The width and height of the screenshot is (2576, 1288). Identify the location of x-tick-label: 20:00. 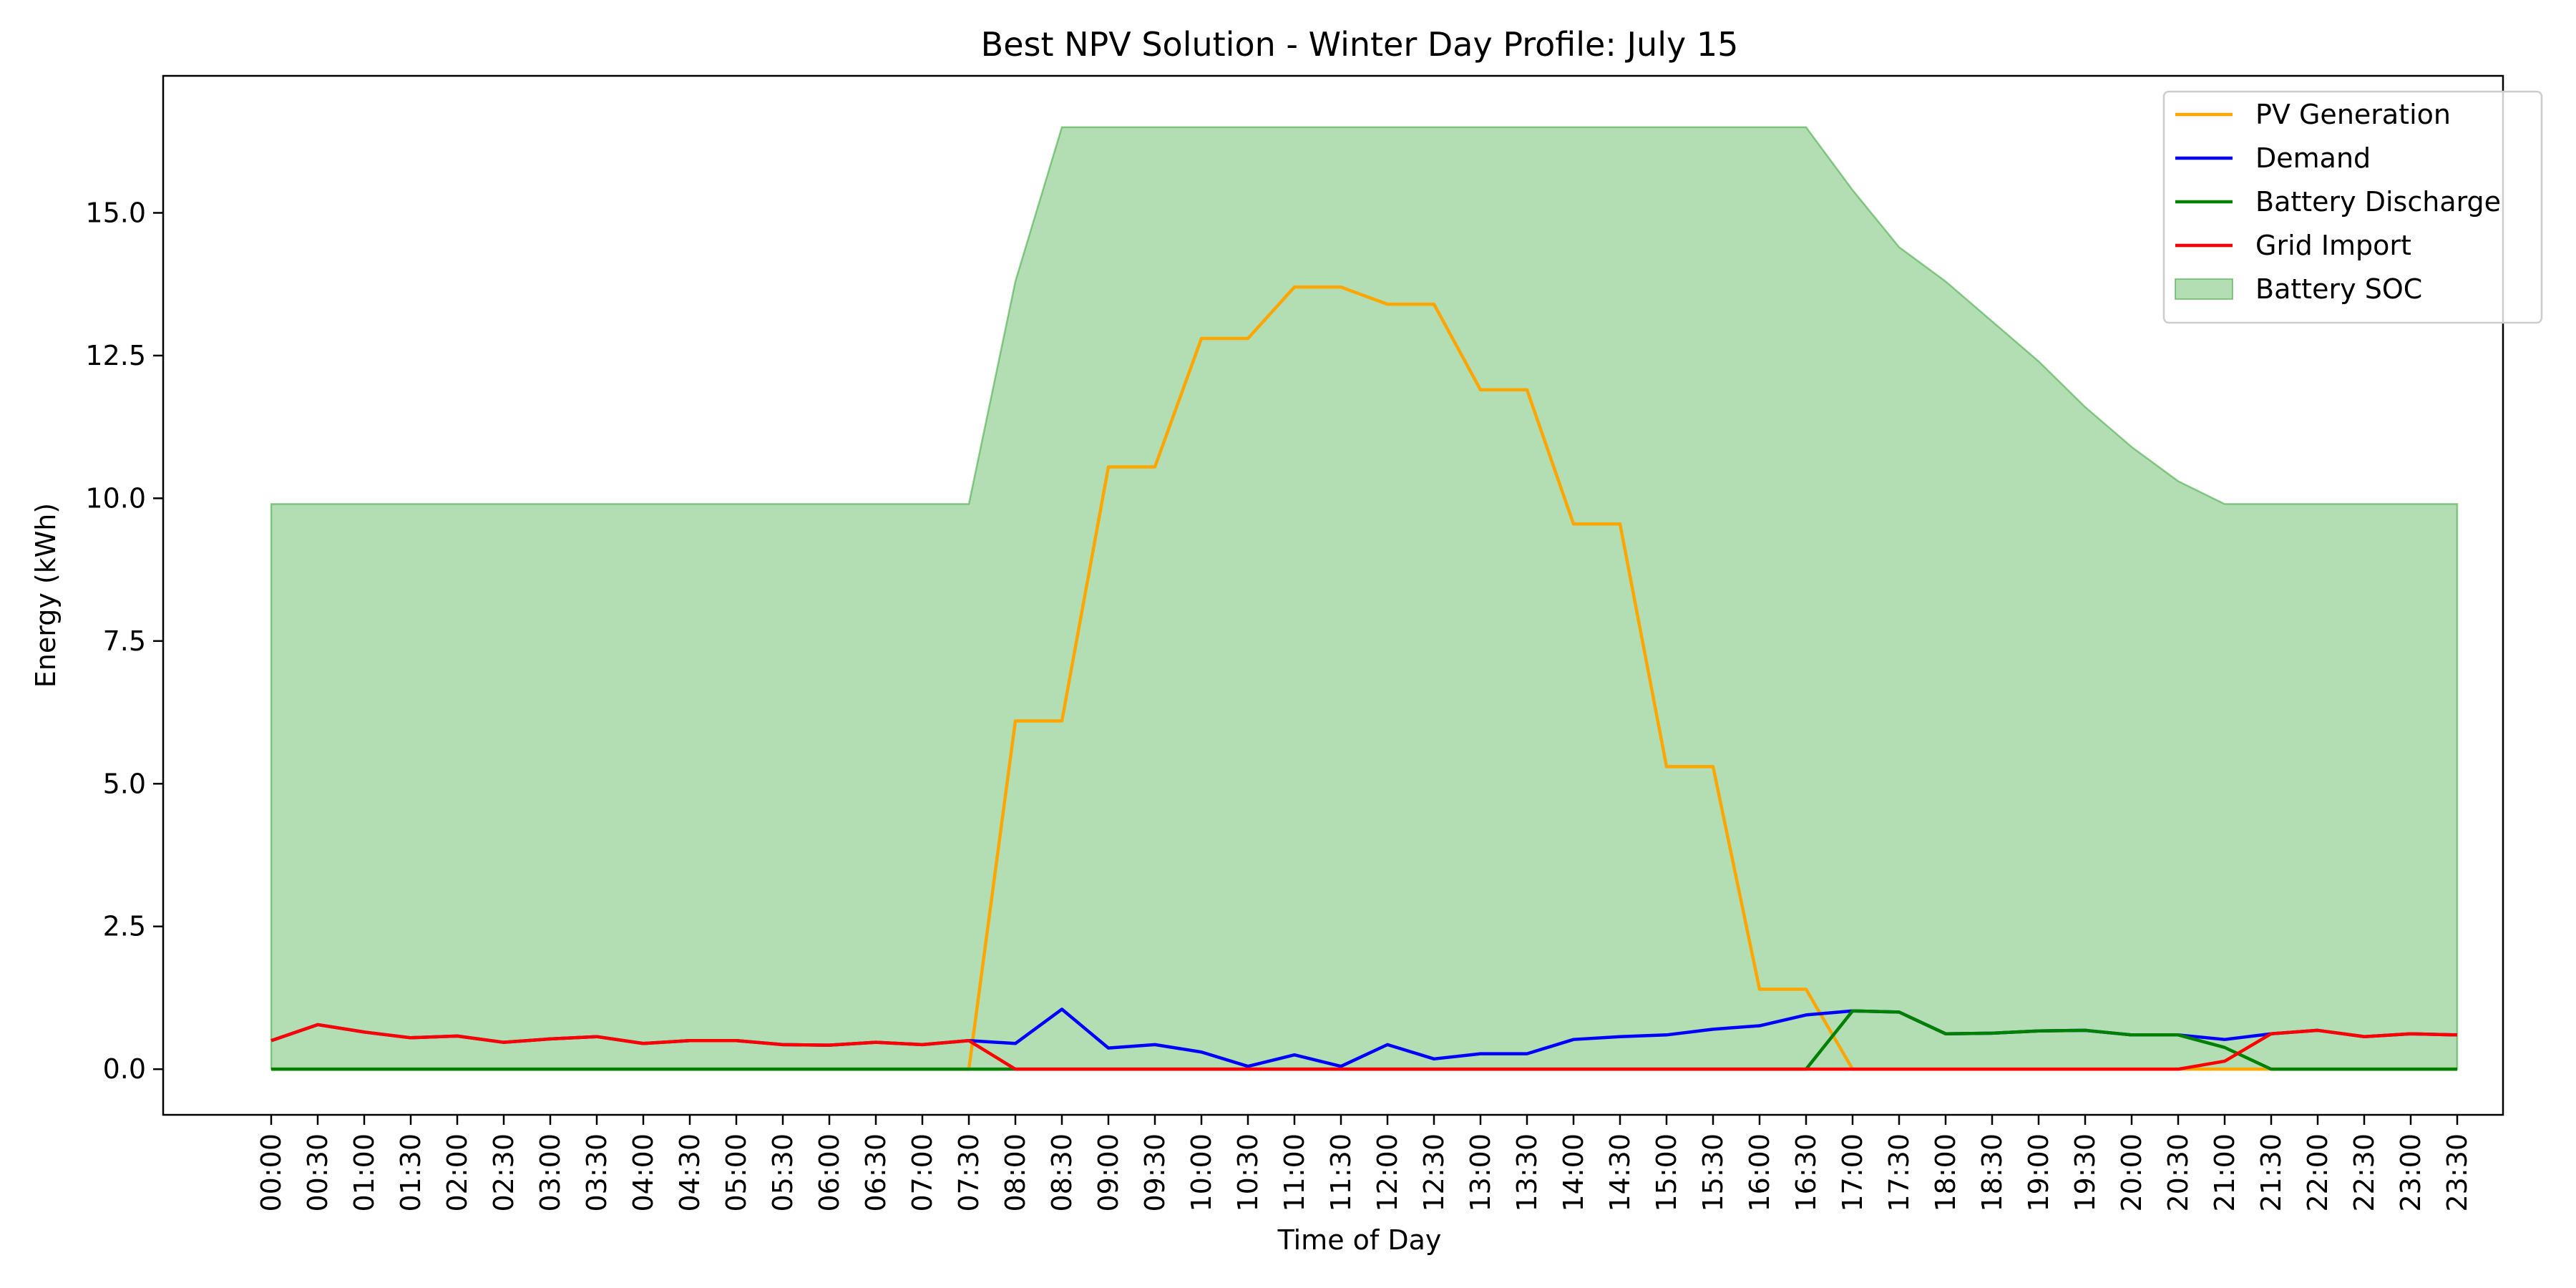
(2131, 1172).